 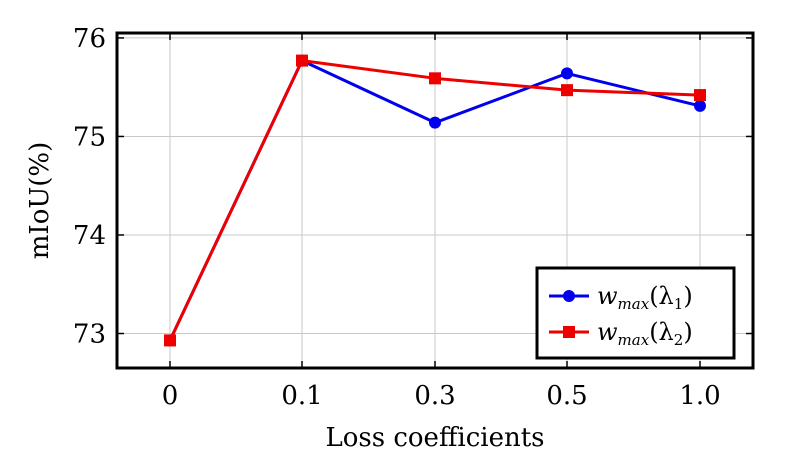 What do you see at coordinates (645, 333) in the screenshot?
I see `legend-label-2: wmax(λ2)` at bounding box center [645, 333].